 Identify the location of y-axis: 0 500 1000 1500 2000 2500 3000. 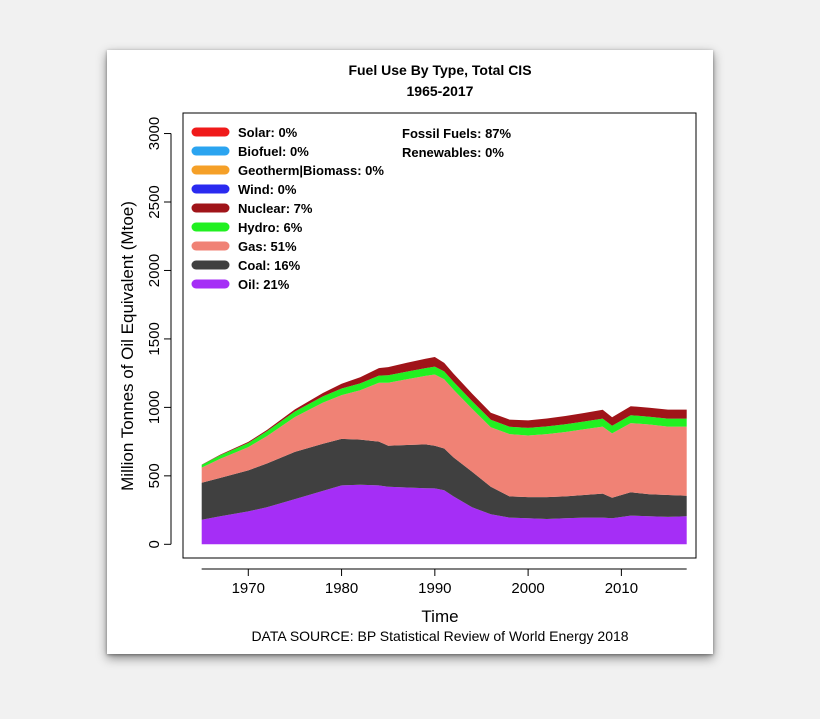
(159, 332).